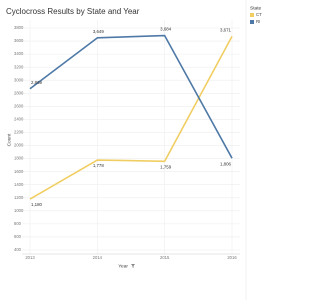  Describe the element at coordinates (166, 29) in the screenshot. I see `data-label: 3,684` at that location.